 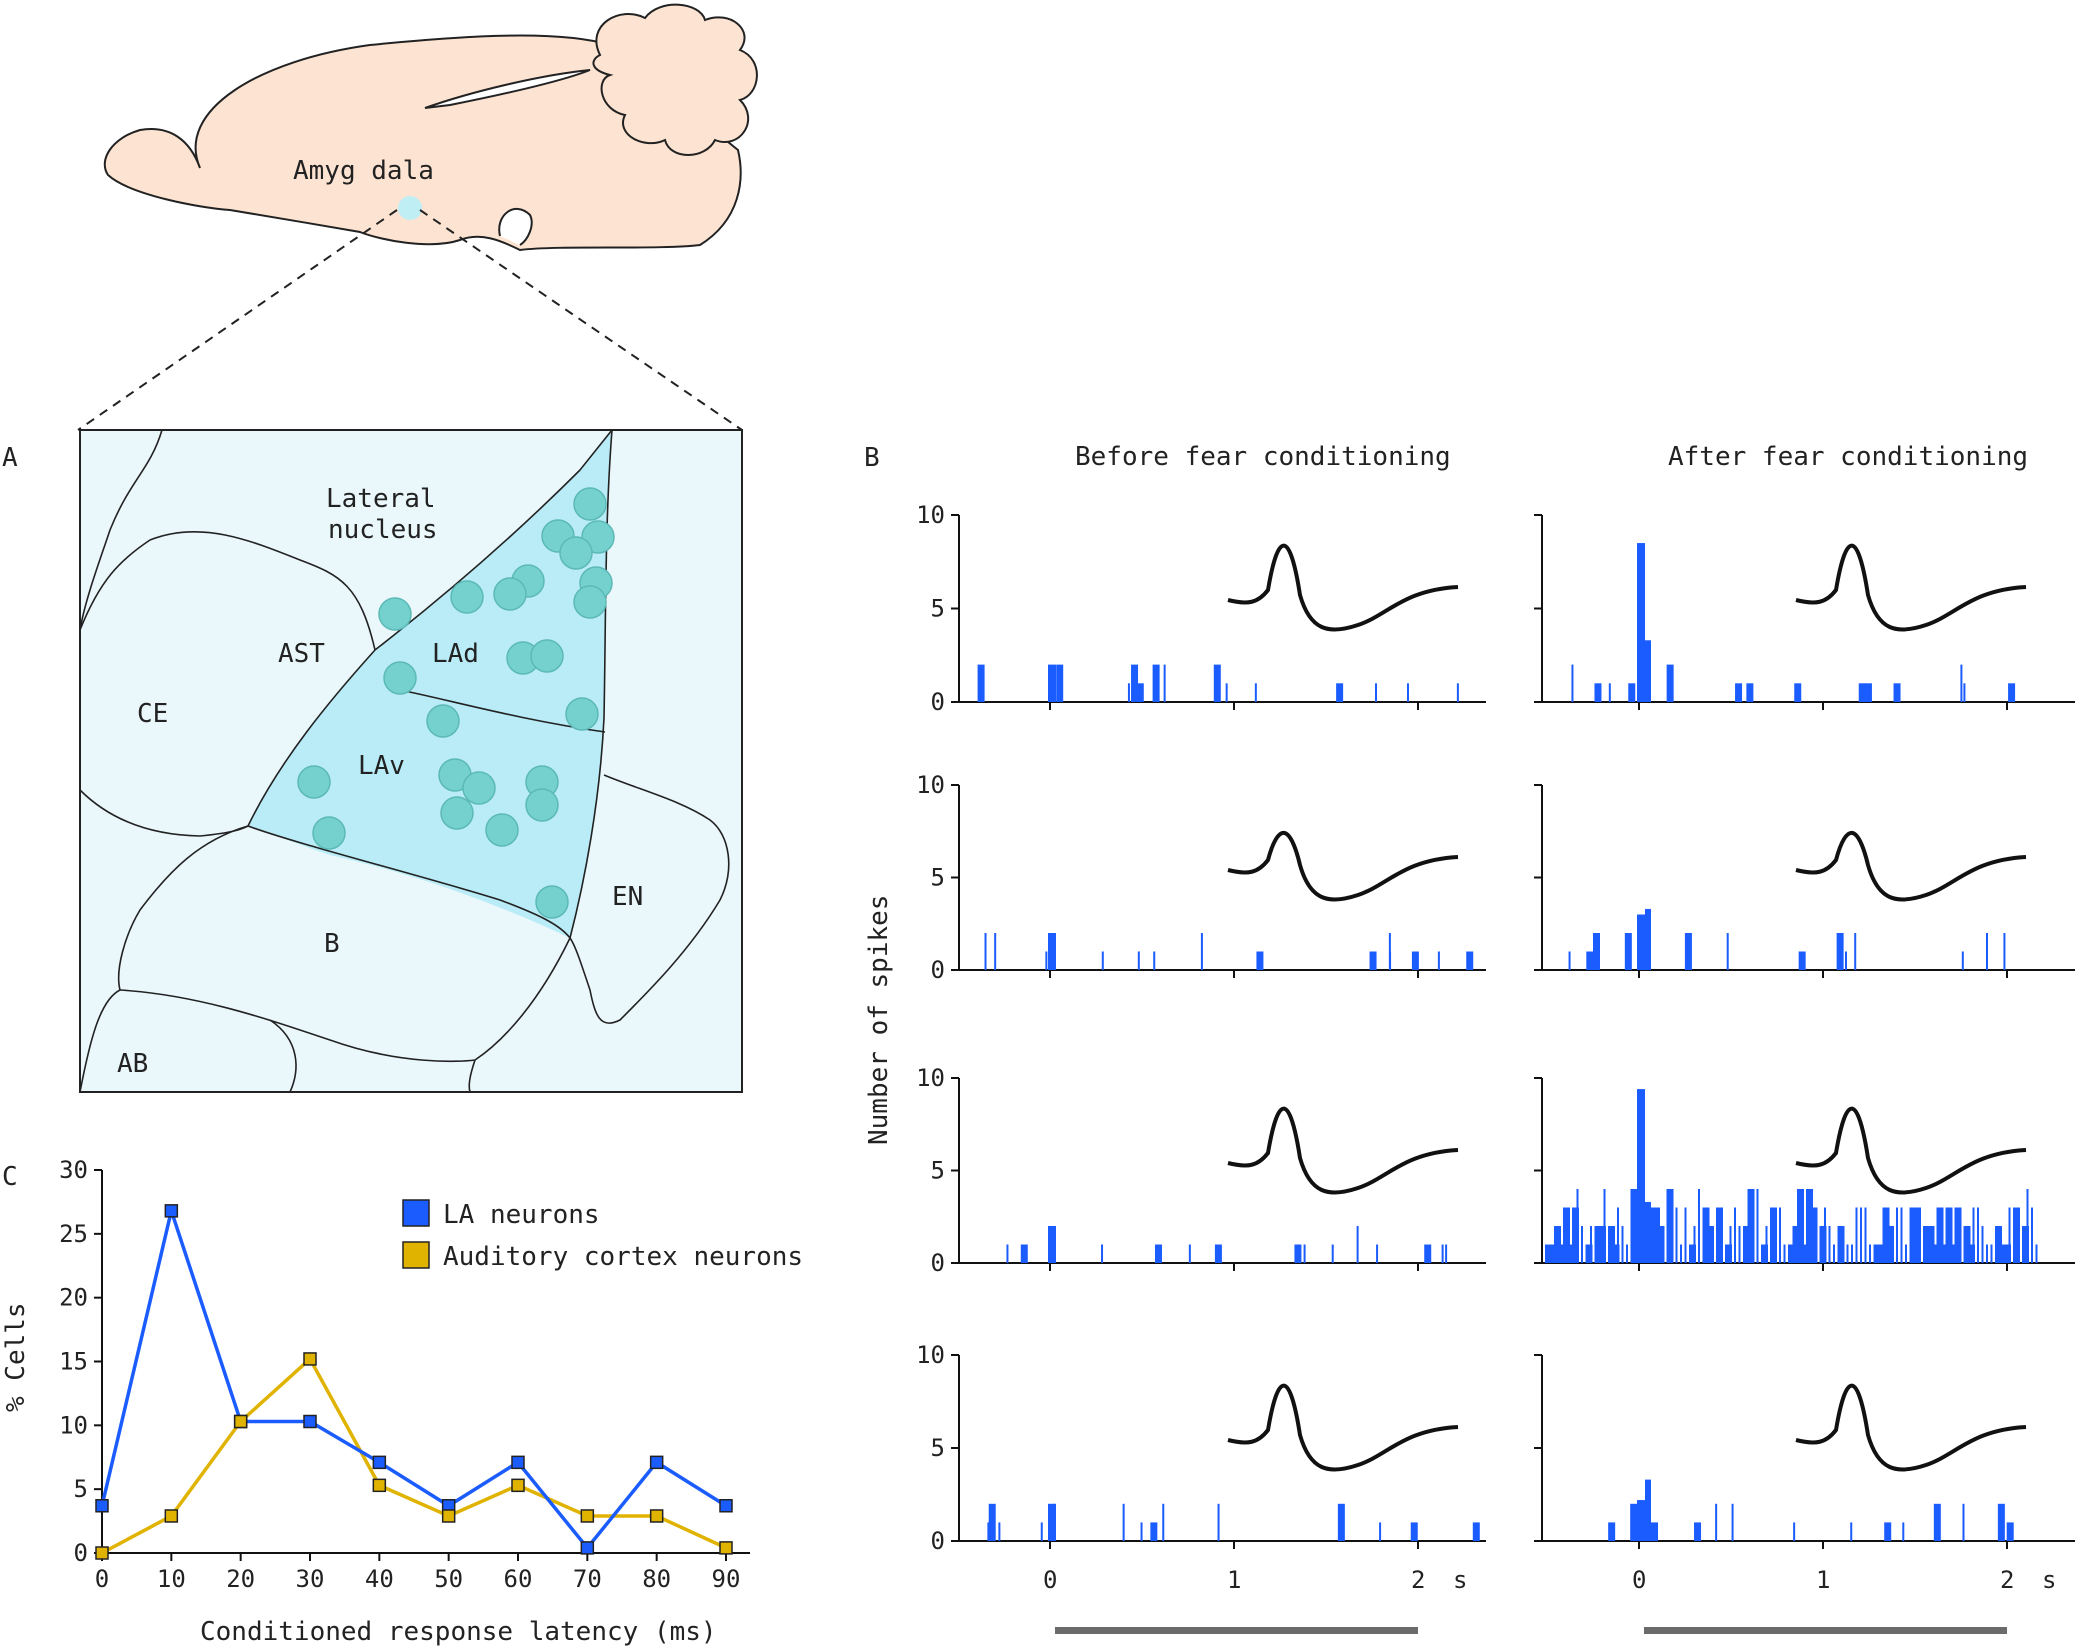 I want to click on psth-y-tick-label: 0, so click(x=938, y=1541).